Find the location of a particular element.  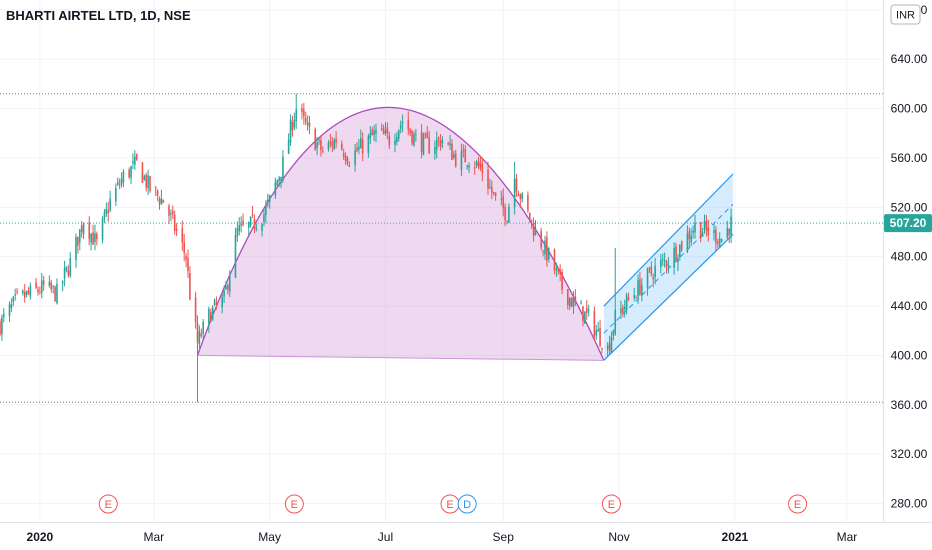

channel-upper-line is located at coordinates (668, 240).